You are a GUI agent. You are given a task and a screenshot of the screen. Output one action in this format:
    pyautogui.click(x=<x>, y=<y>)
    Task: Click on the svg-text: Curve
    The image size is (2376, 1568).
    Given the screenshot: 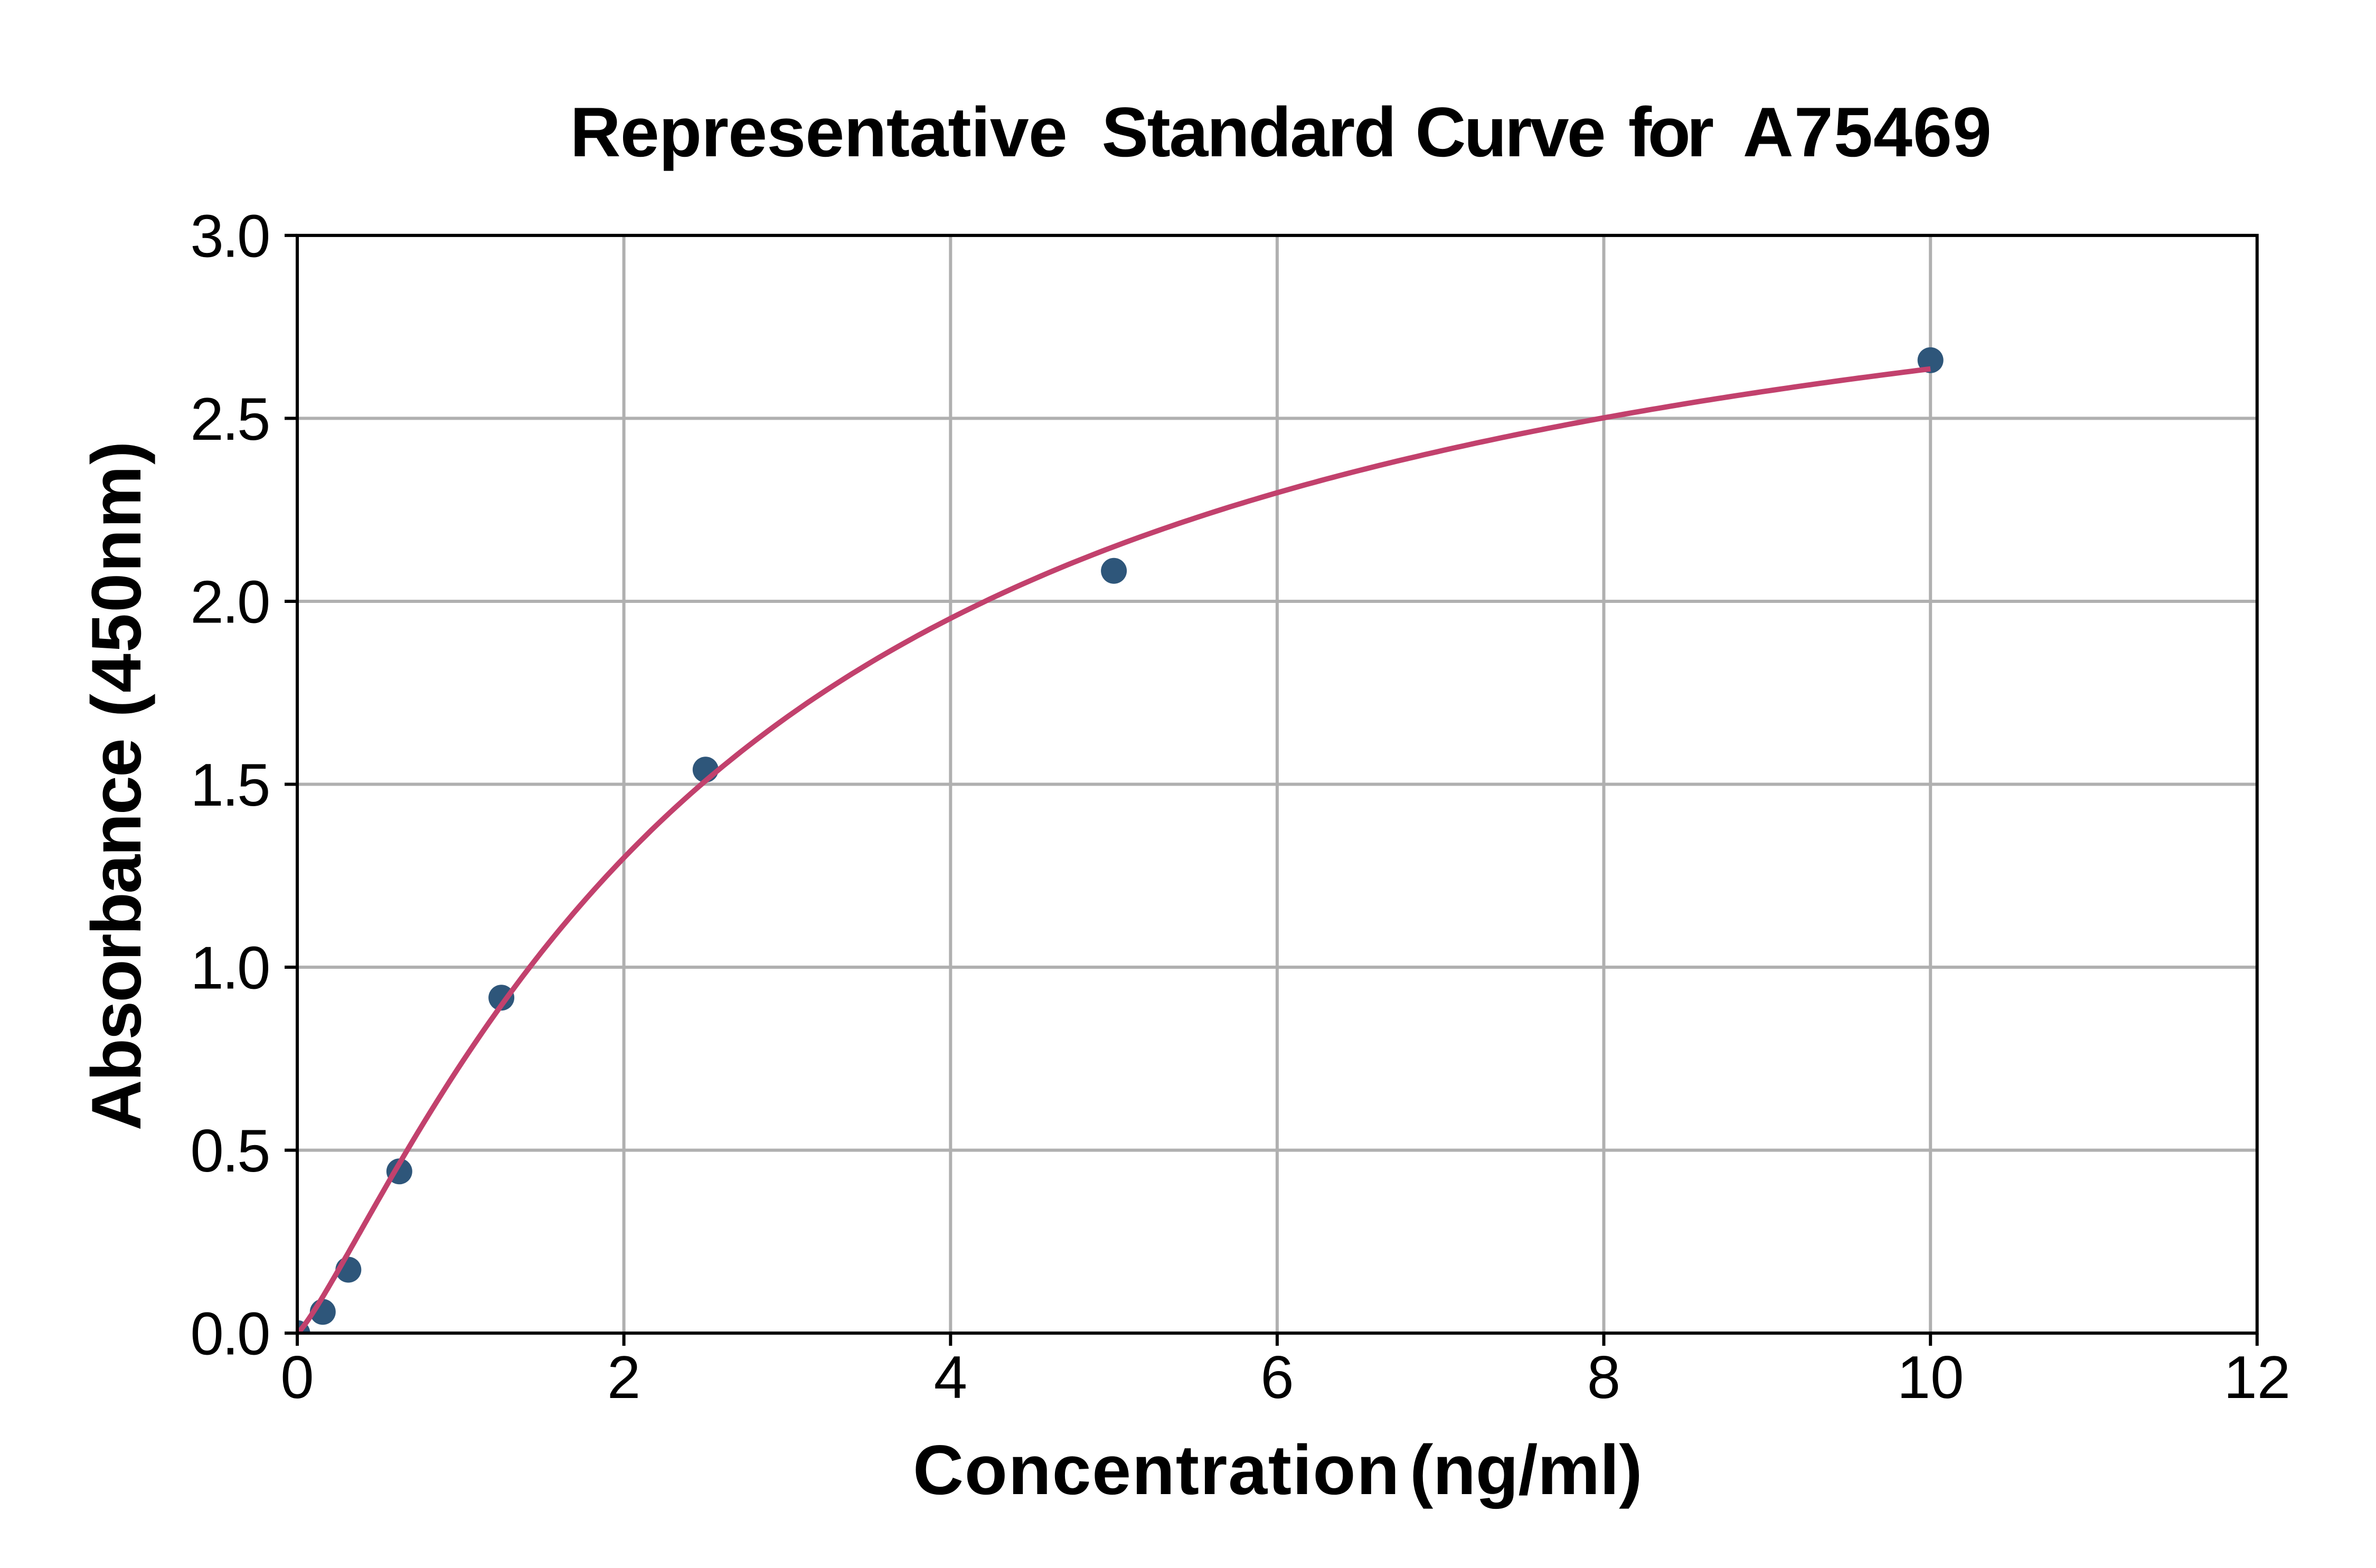 What is the action you would take?
    pyautogui.click(x=1510, y=132)
    